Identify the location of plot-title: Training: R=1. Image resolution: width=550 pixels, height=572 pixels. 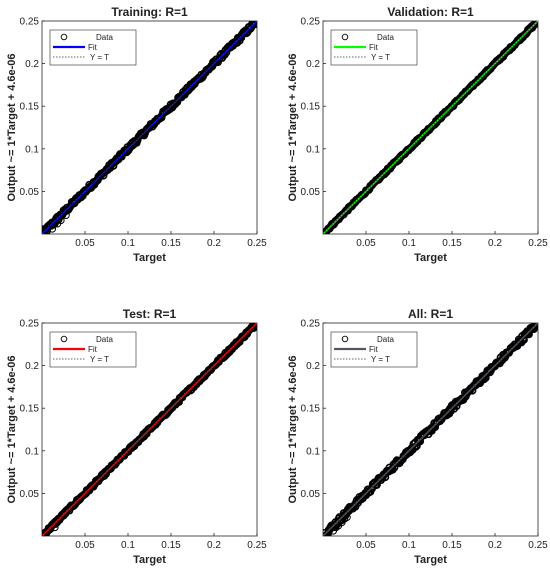
(149, 12).